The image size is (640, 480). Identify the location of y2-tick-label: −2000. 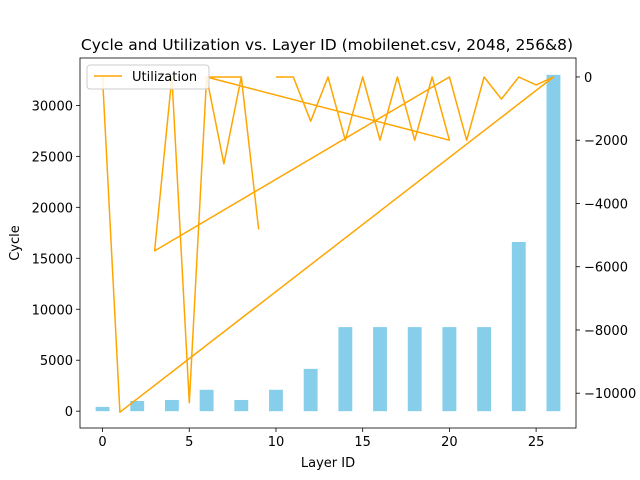
(606, 141).